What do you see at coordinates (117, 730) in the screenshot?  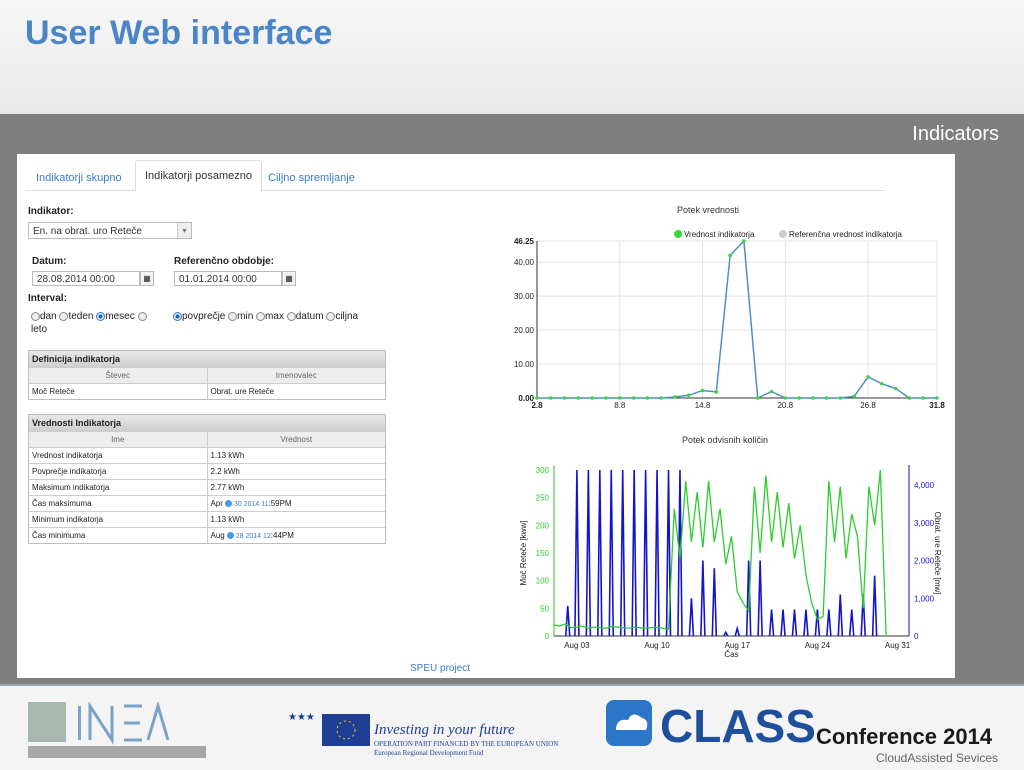 I see `inea-logo` at bounding box center [117, 730].